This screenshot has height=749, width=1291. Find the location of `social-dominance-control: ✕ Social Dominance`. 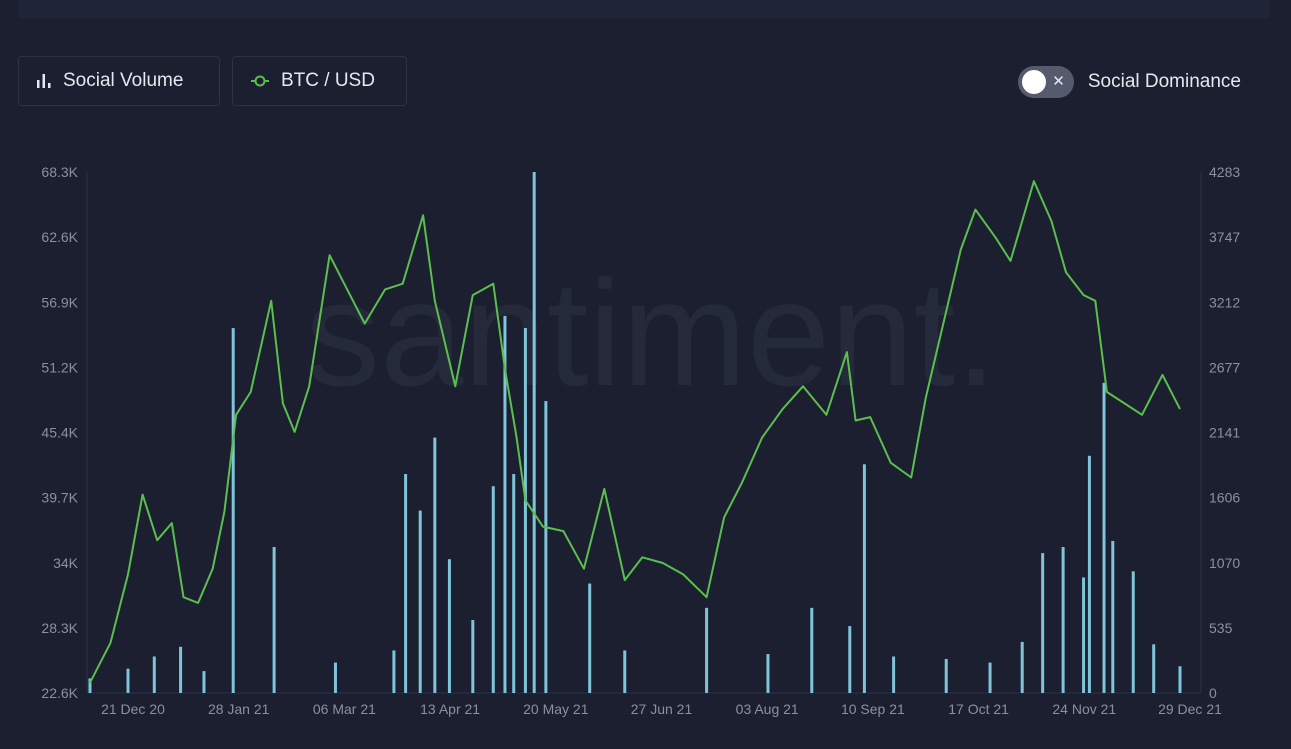

social-dominance-control: ✕ Social Dominance is located at coordinates (1129, 82).